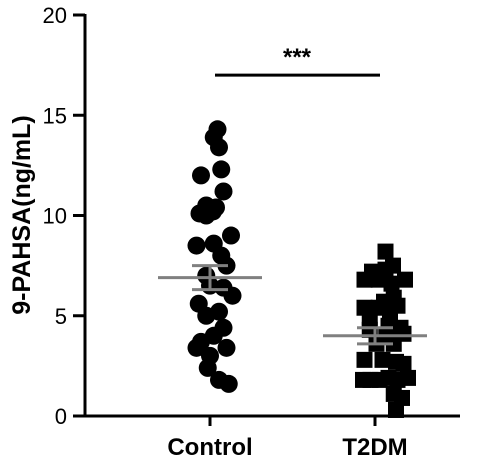 This screenshot has height=467, width=477. Describe the element at coordinates (61, 316) in the screenshot. I see `y-tick-label: 5` at that location.